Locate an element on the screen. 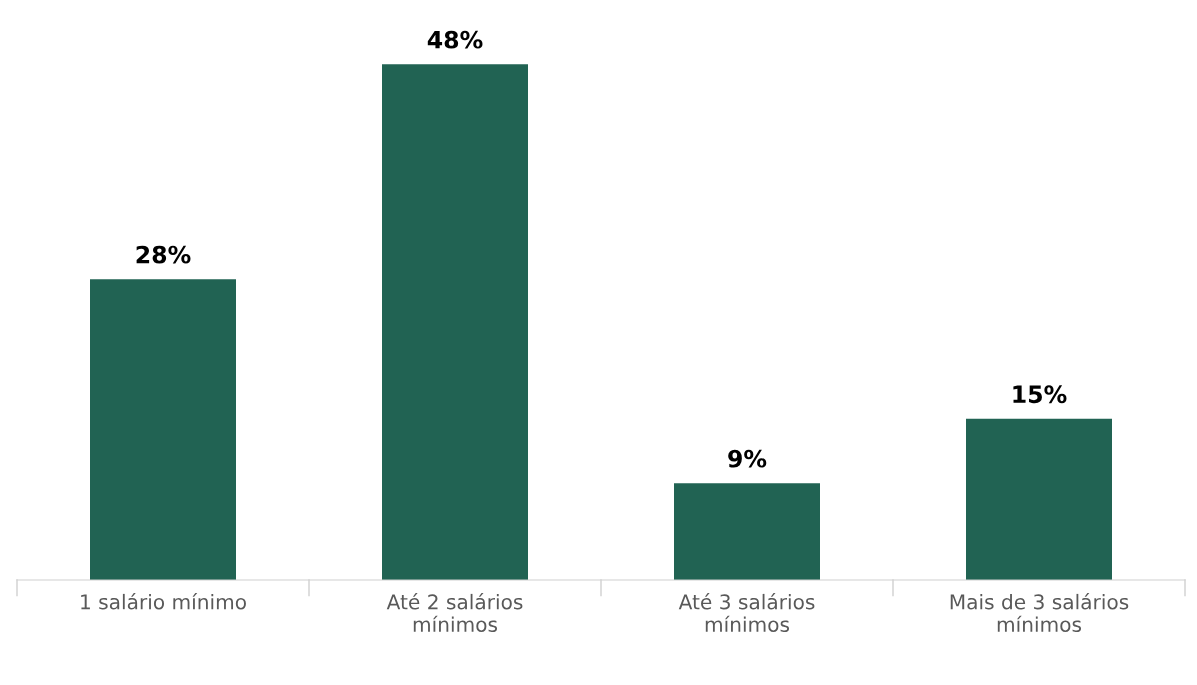 The image size is (1197, 685). x-tick-label: Até 3 salários mínimos is located at coordinates (746, 613).